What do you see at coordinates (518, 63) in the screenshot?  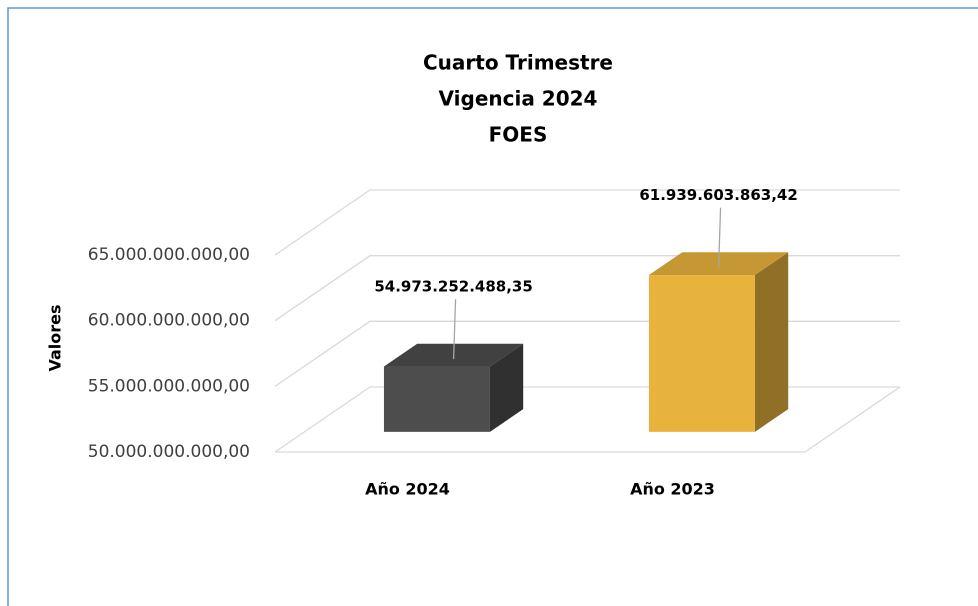 I see `chart-title: Cuarto Trimestre` at bounding box center [518, 63].